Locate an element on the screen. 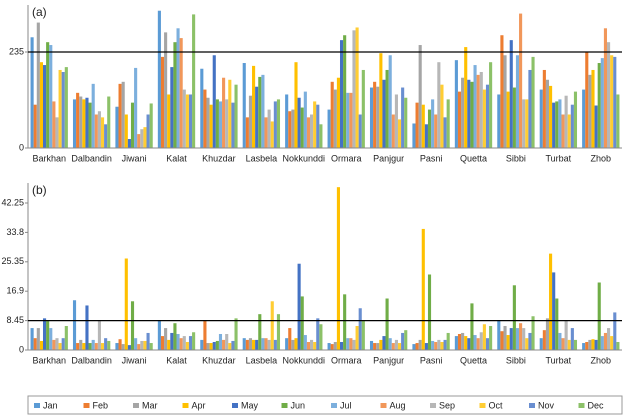  legend-label: Mar is located at coordinates (150, 405).